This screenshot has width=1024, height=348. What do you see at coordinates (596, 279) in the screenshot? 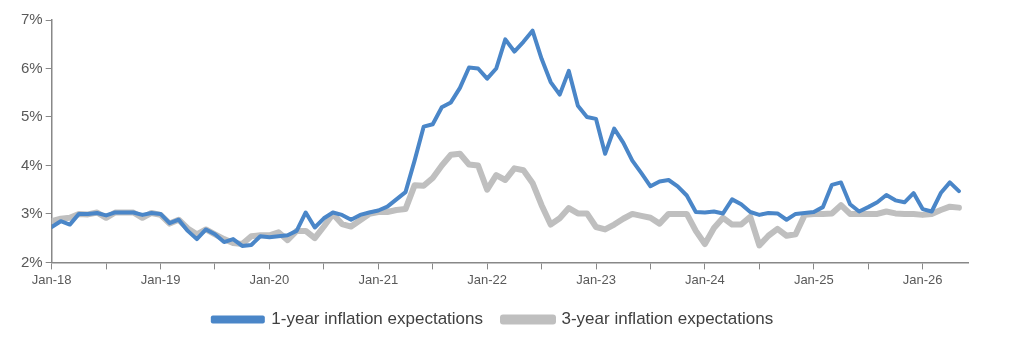
I see `x-tick-label: Jan-23` at bounding box center [596, 279].